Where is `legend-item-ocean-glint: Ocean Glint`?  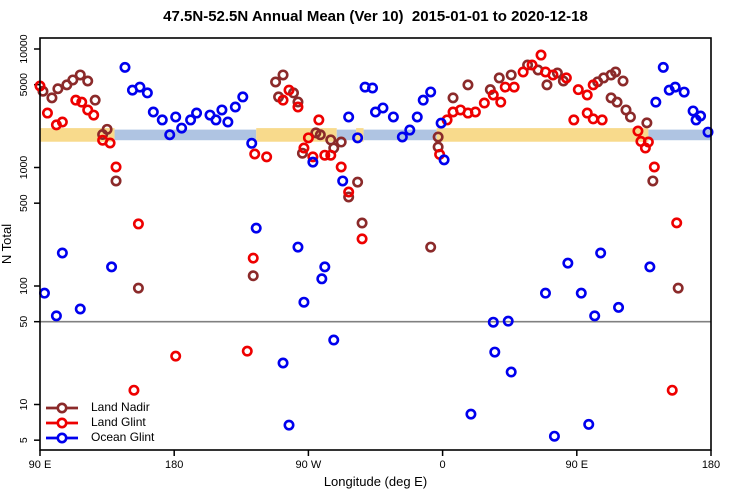 legend-item-ocean-glint: Ocean Glint is located at coordinates (99, 437).